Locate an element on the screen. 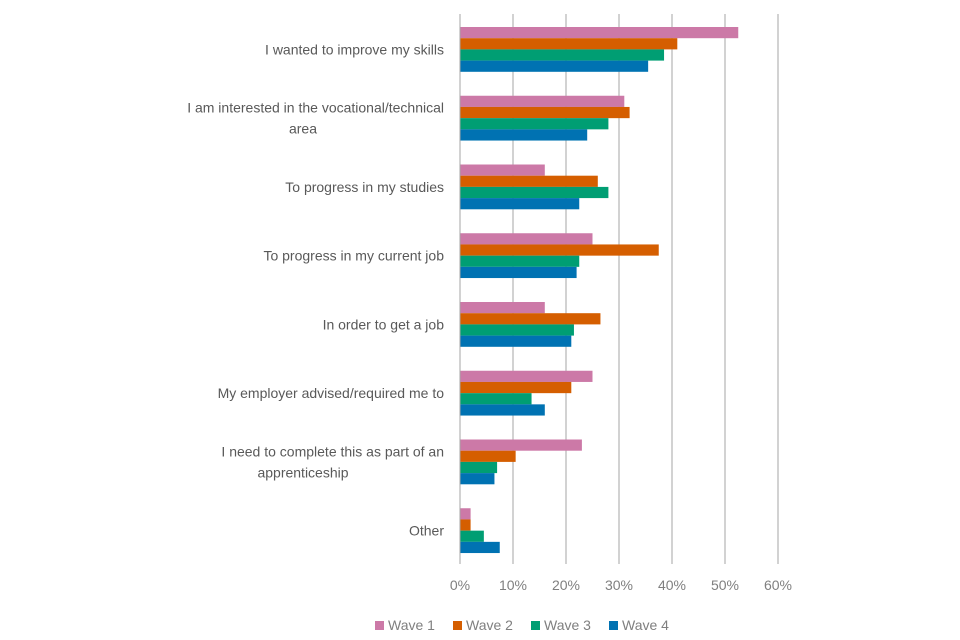 This screenshot has height=640, width=960. category-label: I need to complete this as part of an is located at coordinates (332, 451).